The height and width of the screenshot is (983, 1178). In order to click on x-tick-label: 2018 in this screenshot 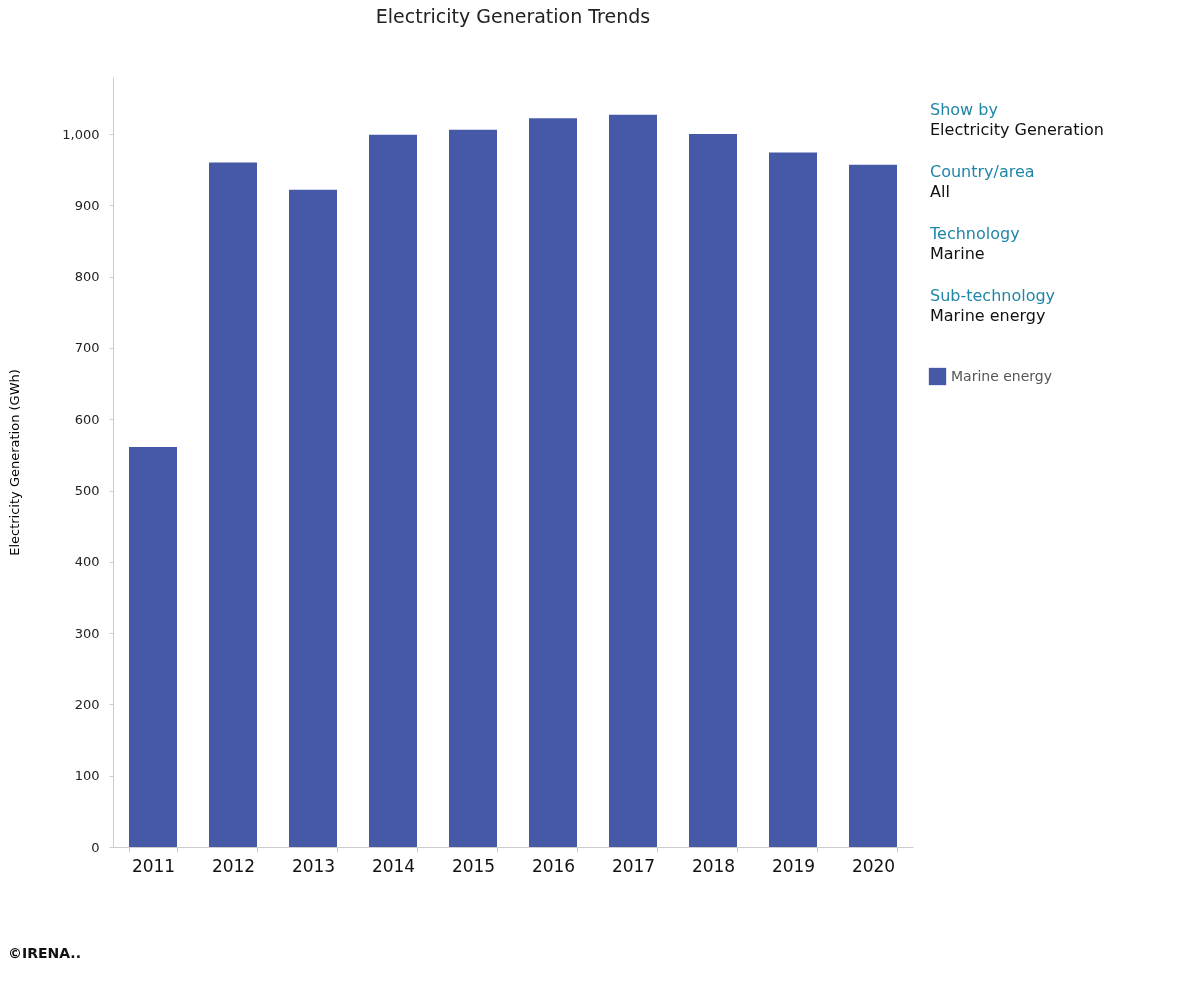, I will do `click(713, 865)`.